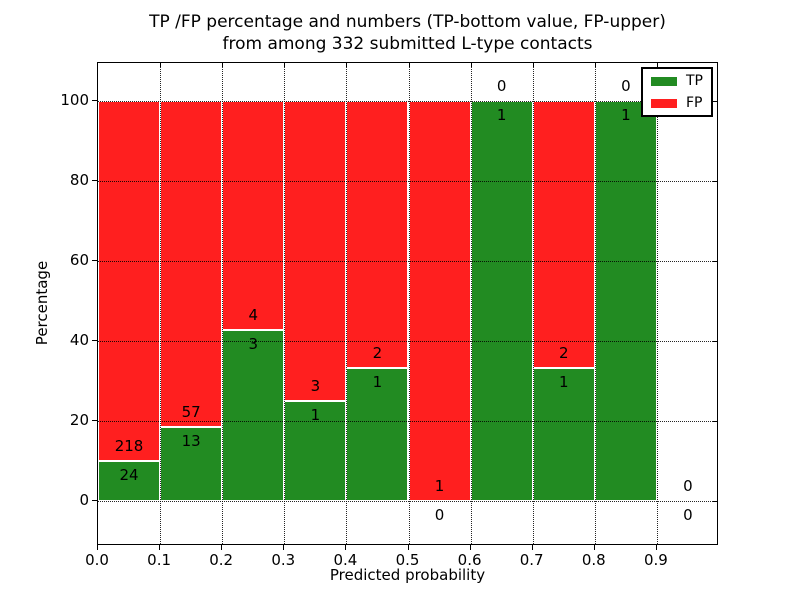 The height and width of the screenshot is (600, 800). I want to click on y-tick-label: 100, so click(74, 100).